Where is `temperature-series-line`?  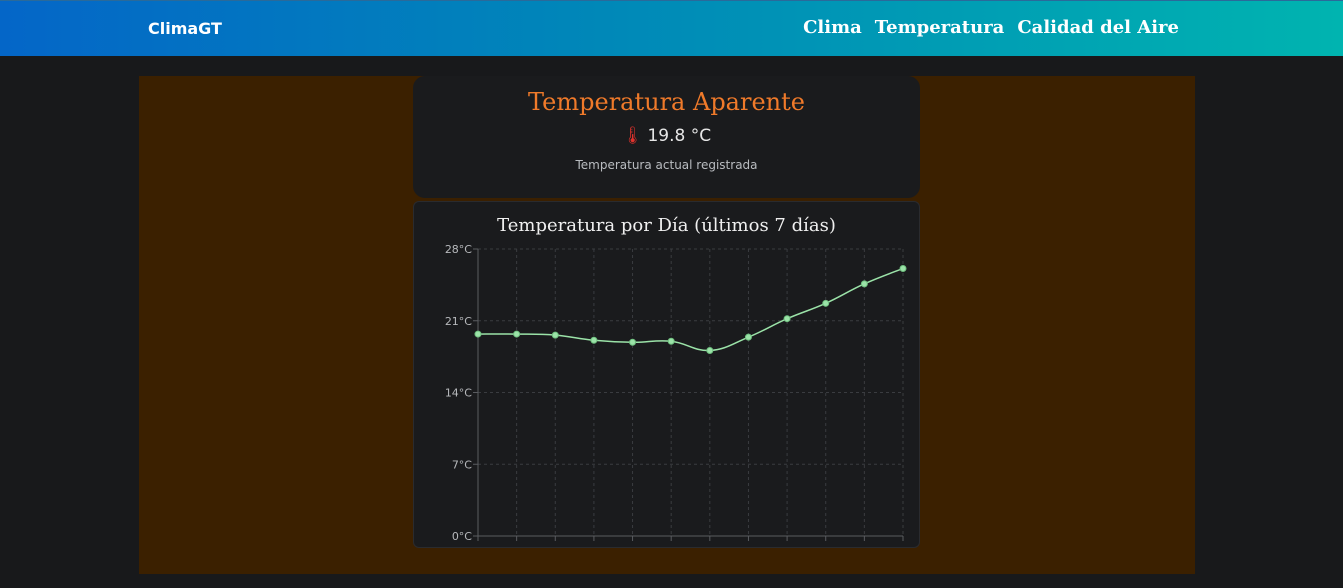 temperature-series-line is located at coordinates (690, 309).